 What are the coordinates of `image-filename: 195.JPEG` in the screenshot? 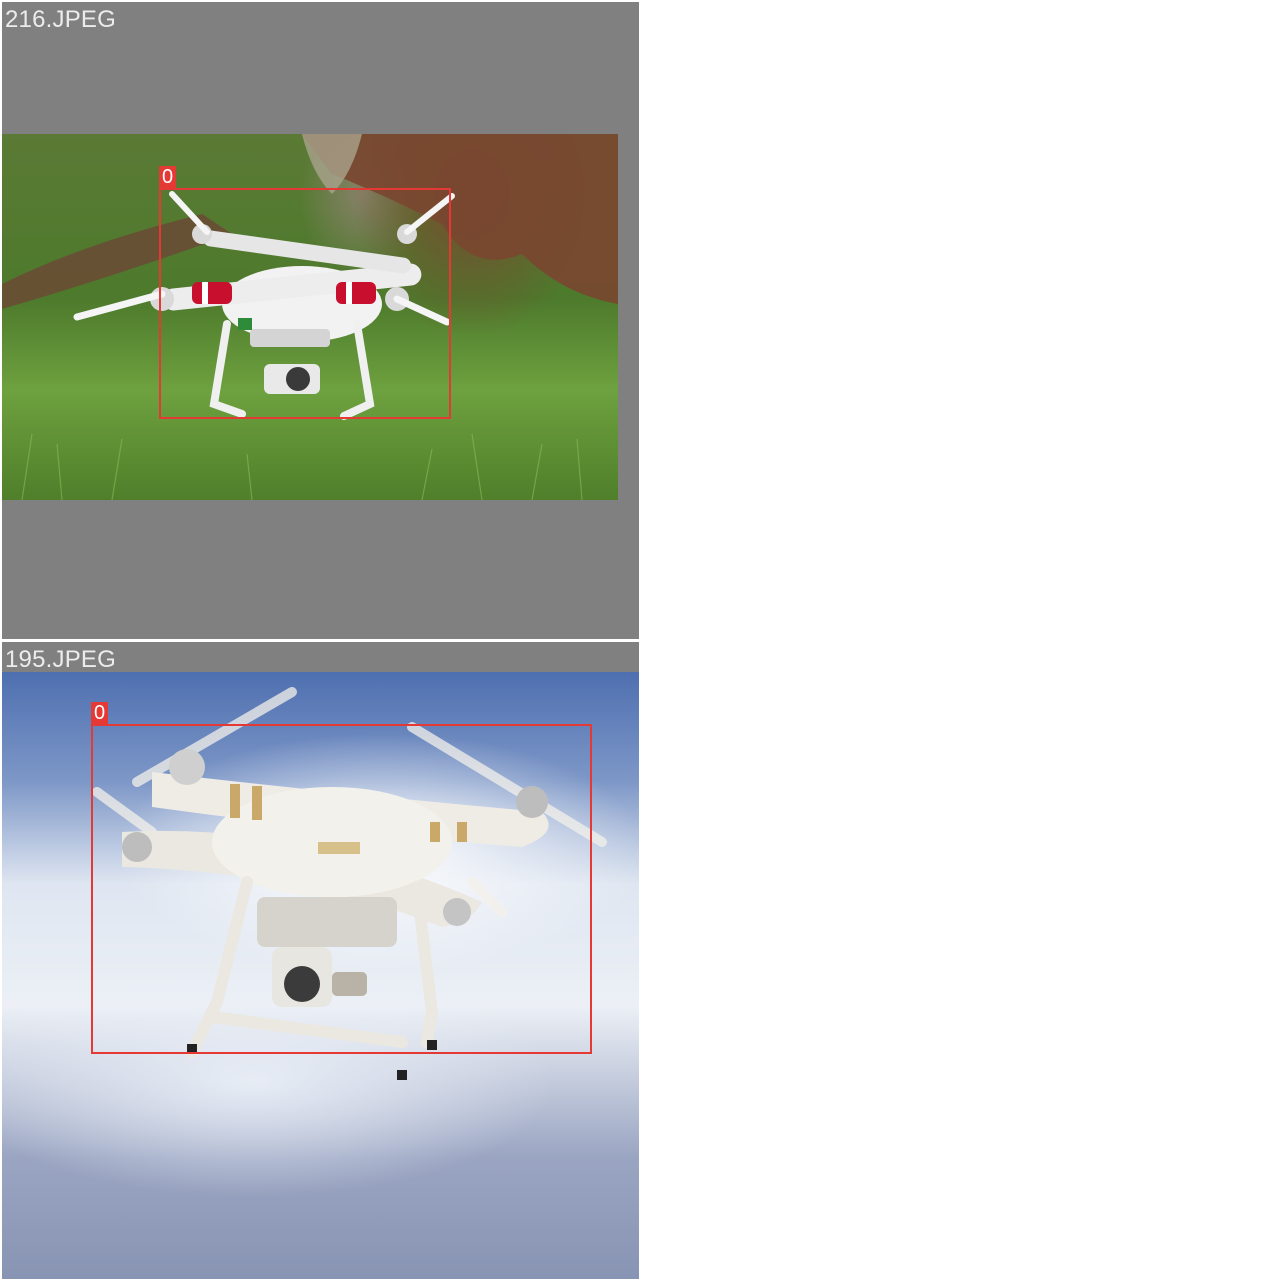 It's located at (60, 659).